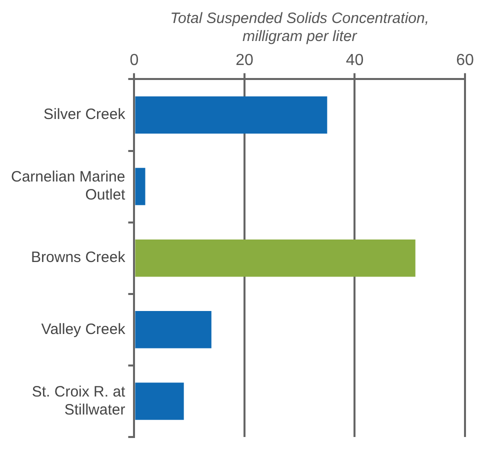 This screenshot has height=457, width=487. Describe the element at coordinates (85, 115) in the screenshot. I see `y-tick-label: Silver Creek` at that location.